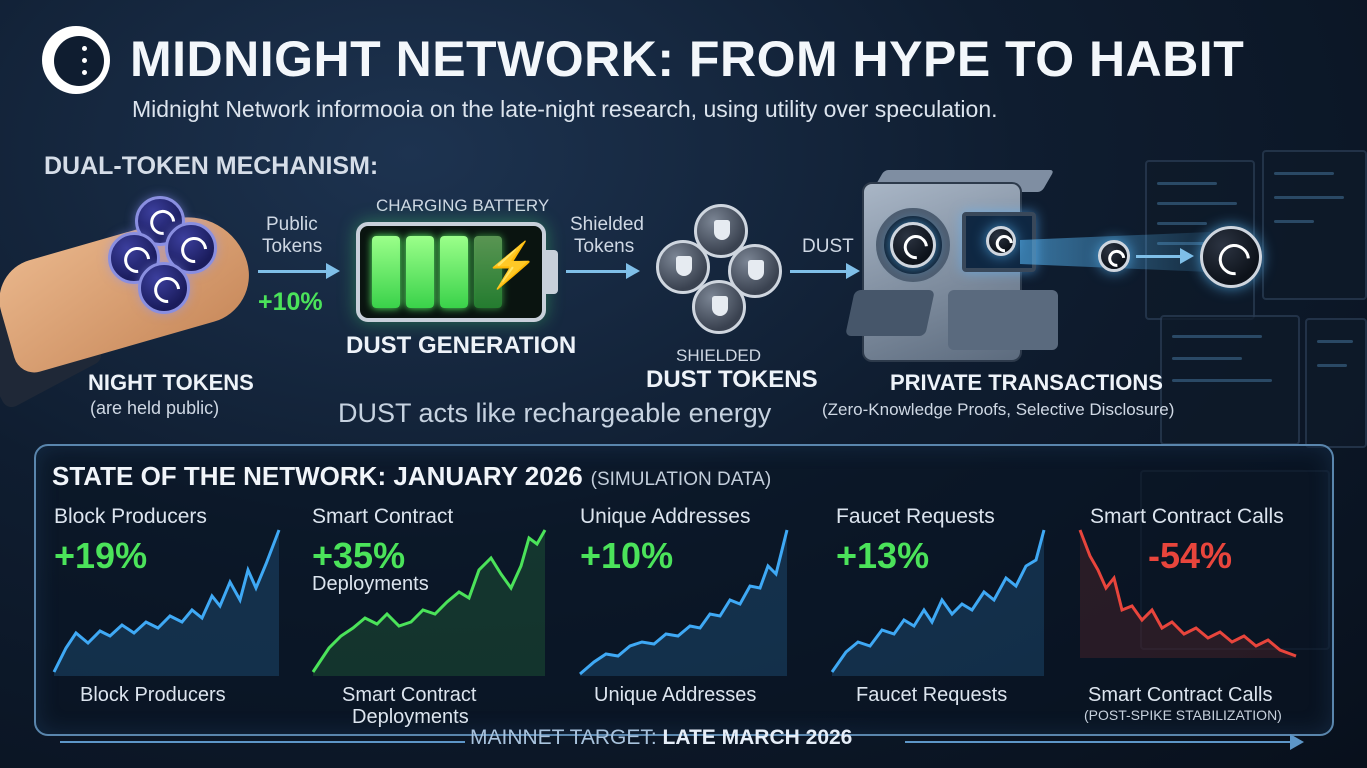 The width and height of the screenshot is (1367, 768). Describe the element at coordinates (292, 246) in the screenshot. I see `arrow1-line2: Tokens` at that location.